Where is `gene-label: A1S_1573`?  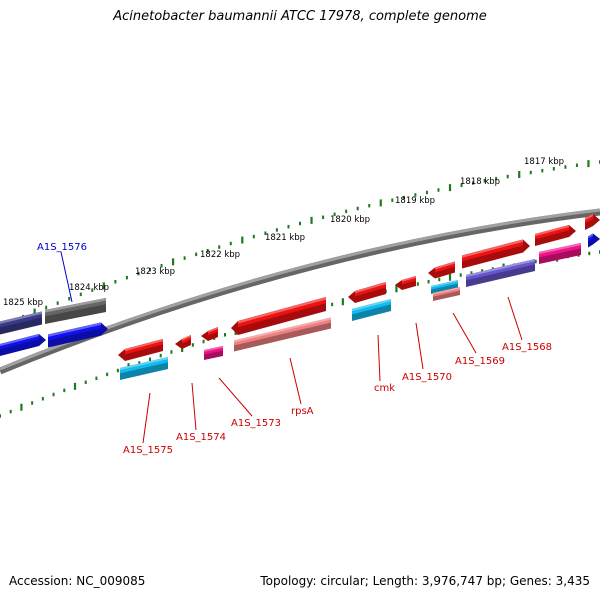 gene-label: A1S_1573 is located at coordinates (256, 423).